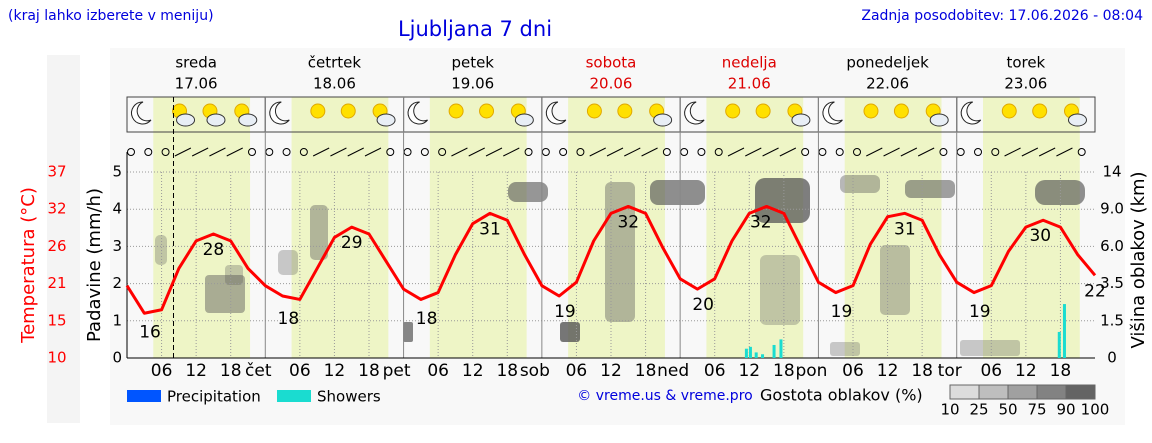 The height and width of the screenshot is (443, 1152). I want to click on day-date: 17.06, so click(196, 84).